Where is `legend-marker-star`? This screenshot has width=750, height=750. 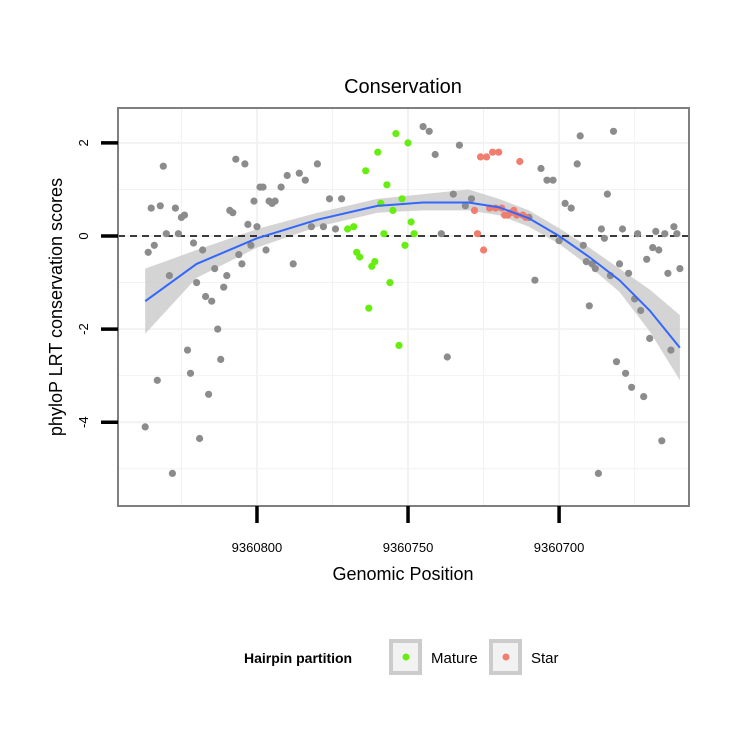 legend-marker-star is located at coordinates (506, 657).